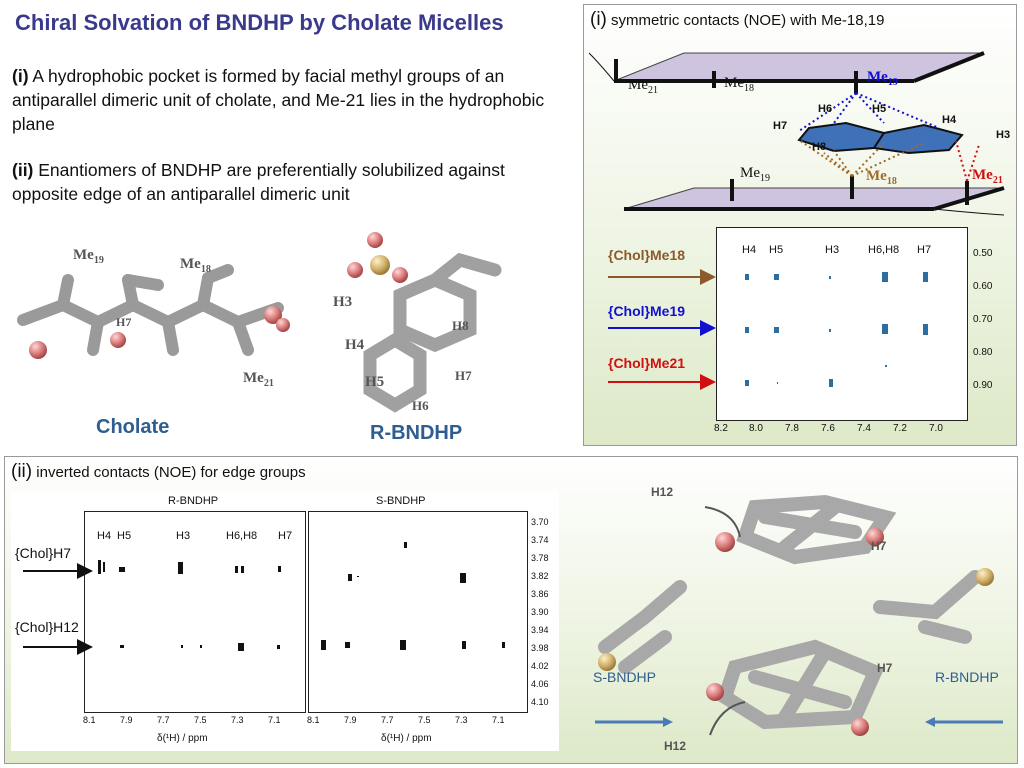 This screenshot has height=768, width=1024. What do you see at coordinates (274, 720) in the screenshot?
I see `spec2-left-xtick-5: 7.1` at bounding box center [274, 720].